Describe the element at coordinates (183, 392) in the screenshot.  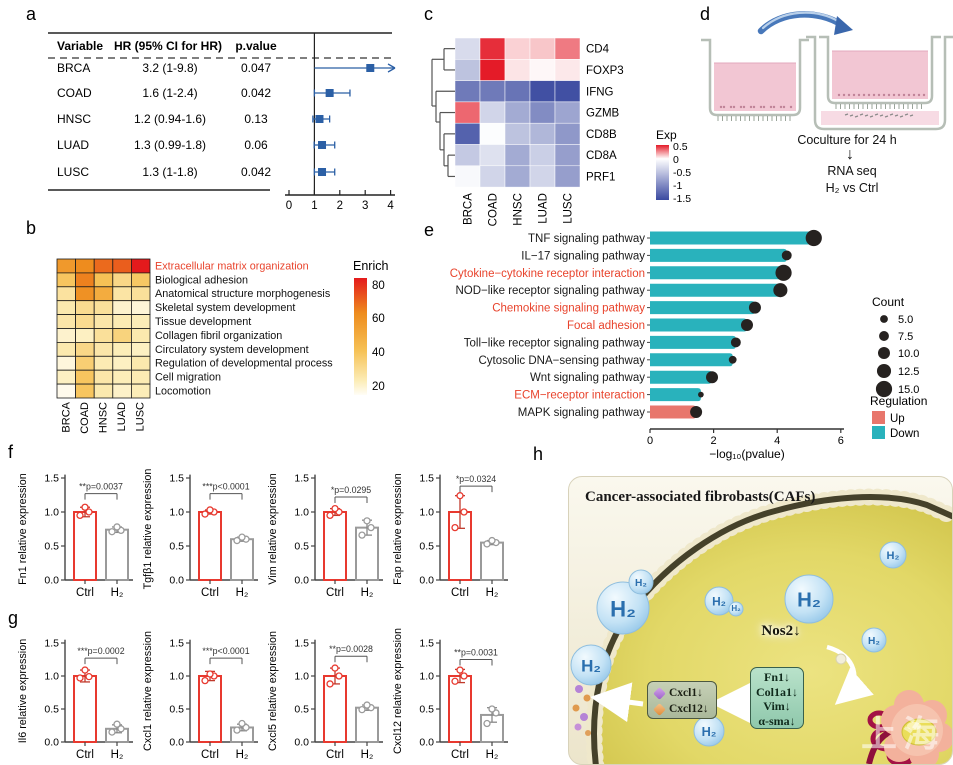
I see `heatmap-row-label: Locomotion` at that location.